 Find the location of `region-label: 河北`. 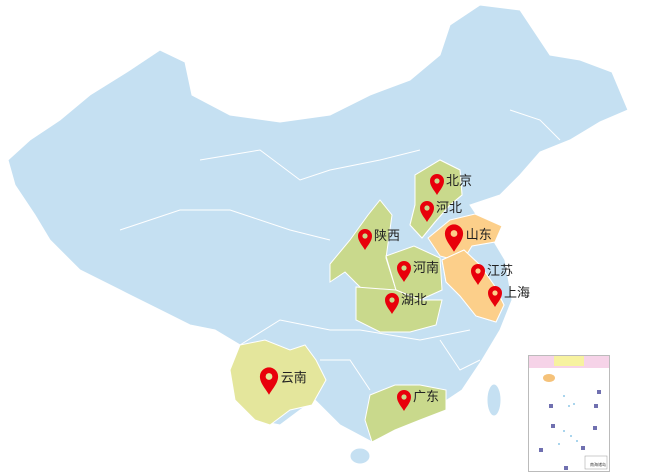

region-label: 河北 is located at coordinates (449, 208).